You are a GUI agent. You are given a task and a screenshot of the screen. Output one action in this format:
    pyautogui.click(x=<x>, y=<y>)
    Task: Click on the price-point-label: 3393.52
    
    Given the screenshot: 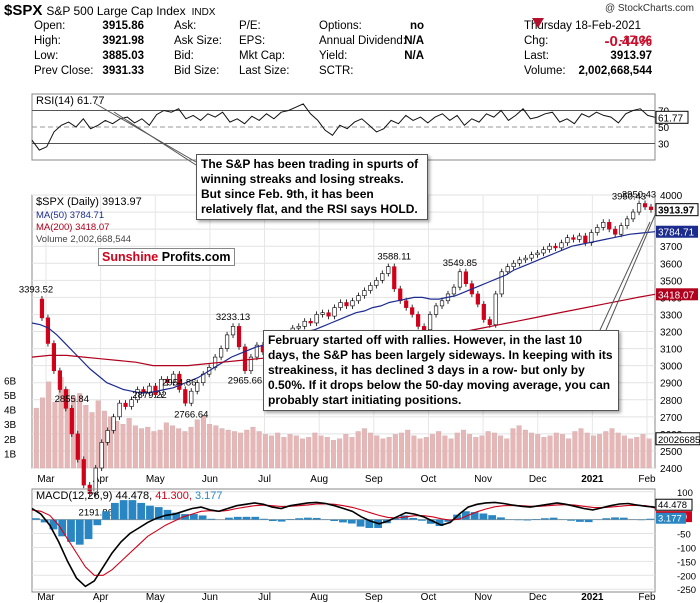 What is the action you would take?
    pyautogui.click(x=36, y=289)
    